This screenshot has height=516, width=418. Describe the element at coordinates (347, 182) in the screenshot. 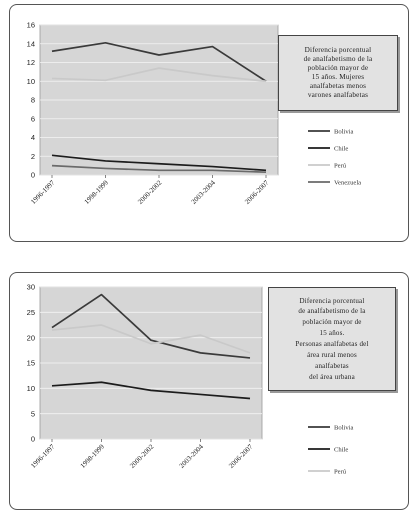

I see `legend-entry: Venezuela` at that location.